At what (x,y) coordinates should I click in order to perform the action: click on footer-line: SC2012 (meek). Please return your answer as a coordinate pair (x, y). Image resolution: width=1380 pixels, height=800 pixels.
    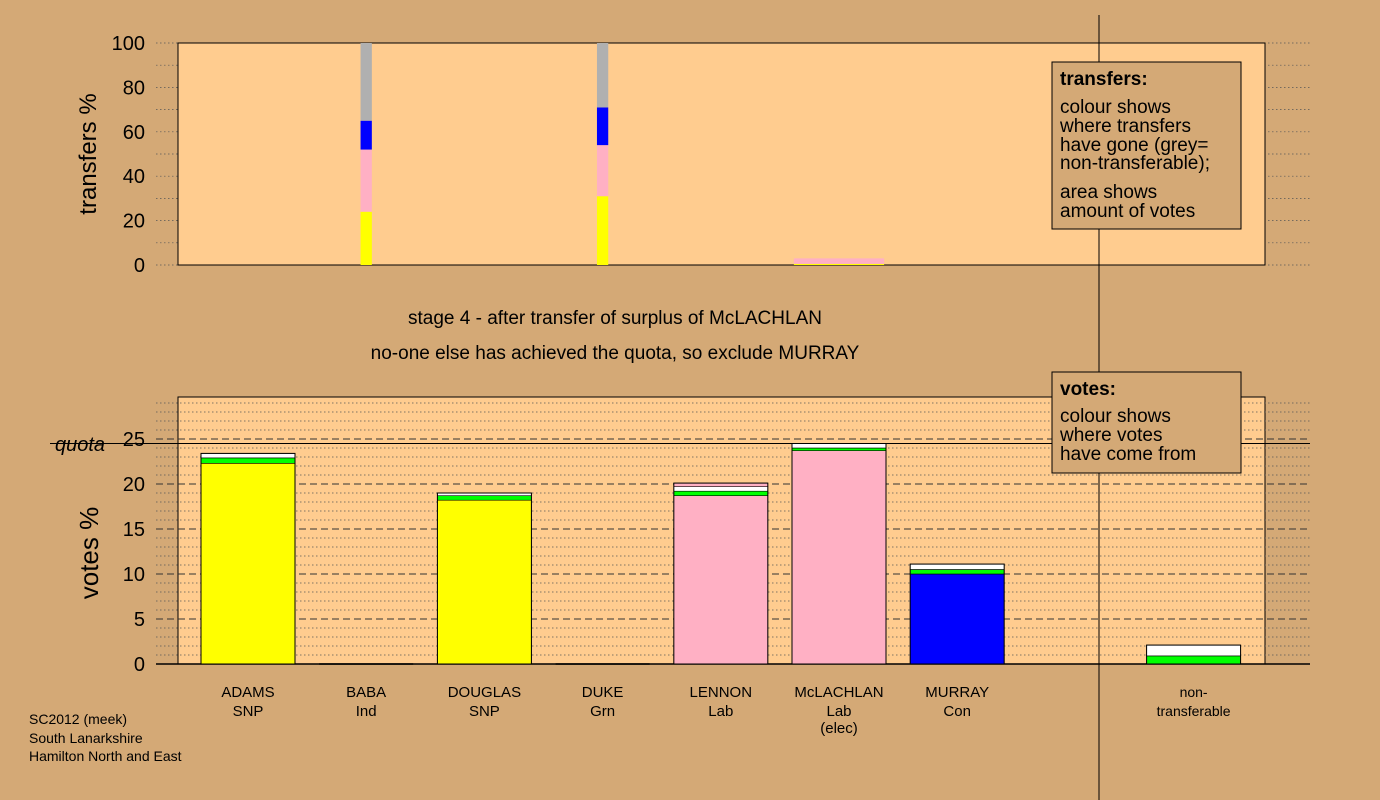
    Looking at the image, I should click on (78, 719).